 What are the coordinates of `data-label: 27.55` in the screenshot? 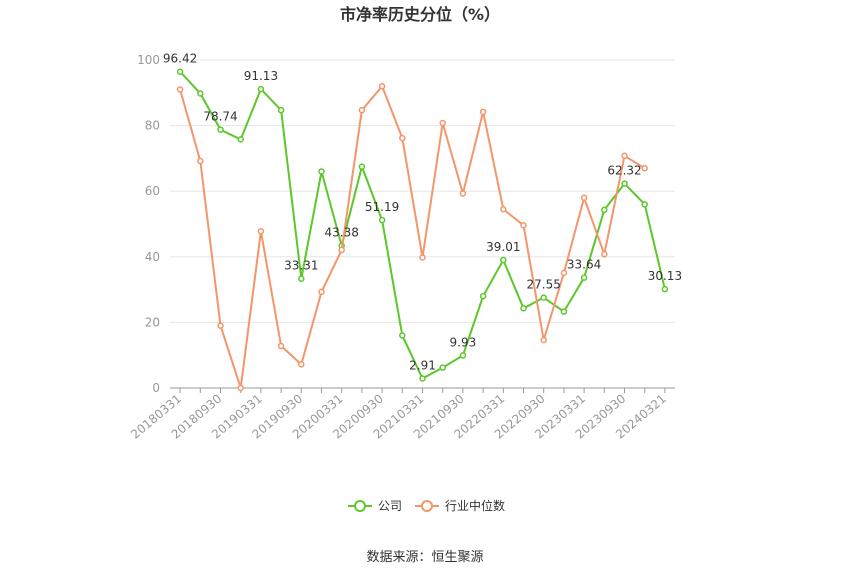 It's located at (544, 285).